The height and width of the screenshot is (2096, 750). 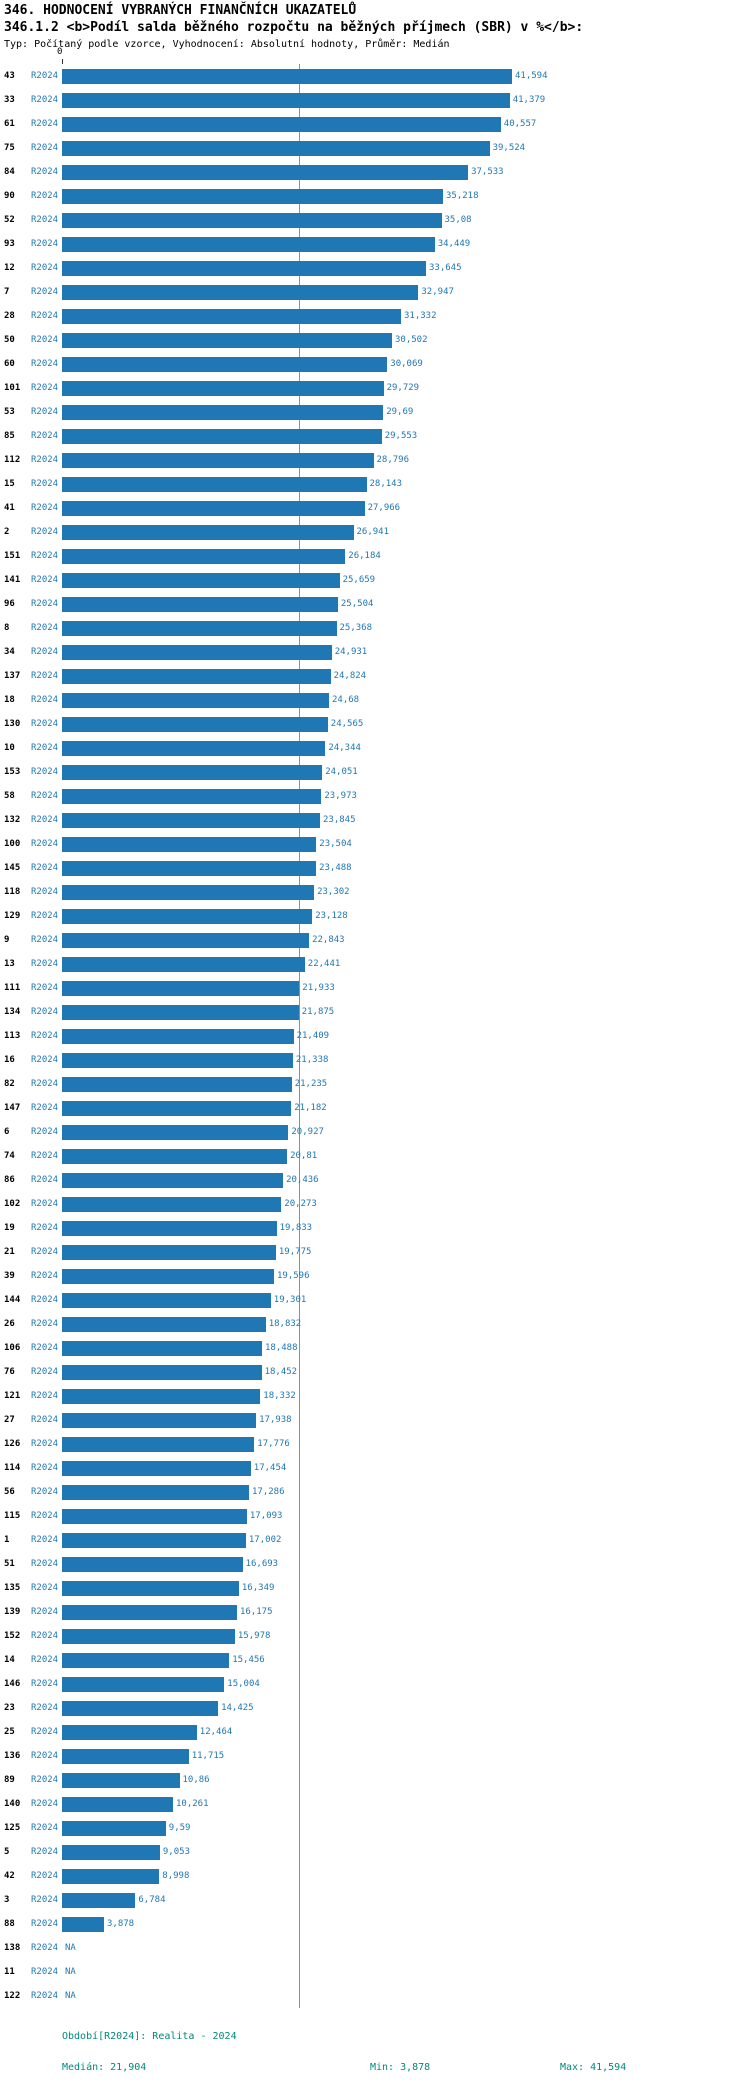 What do you see at coordinates (520, 124) in the screenshot?
I see `bar-value-label: 40,557` at bounding box center [520, 124].